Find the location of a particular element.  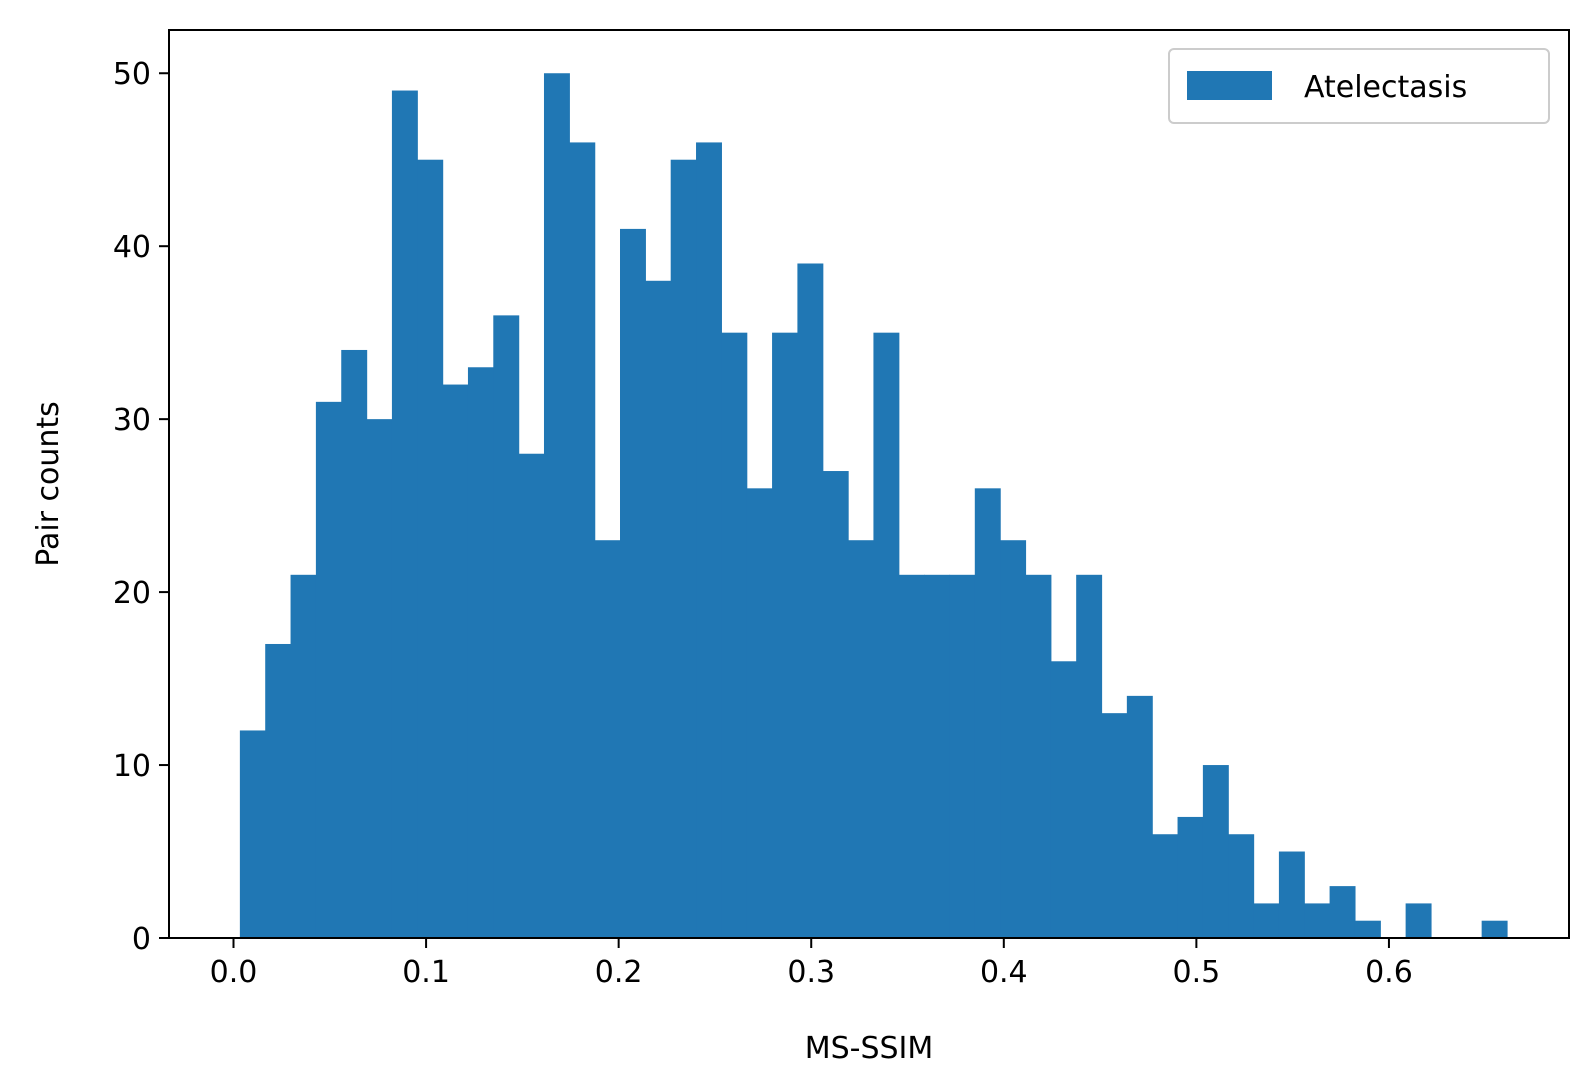

y-tick-label: 10 is located at coordinates (132, 766).